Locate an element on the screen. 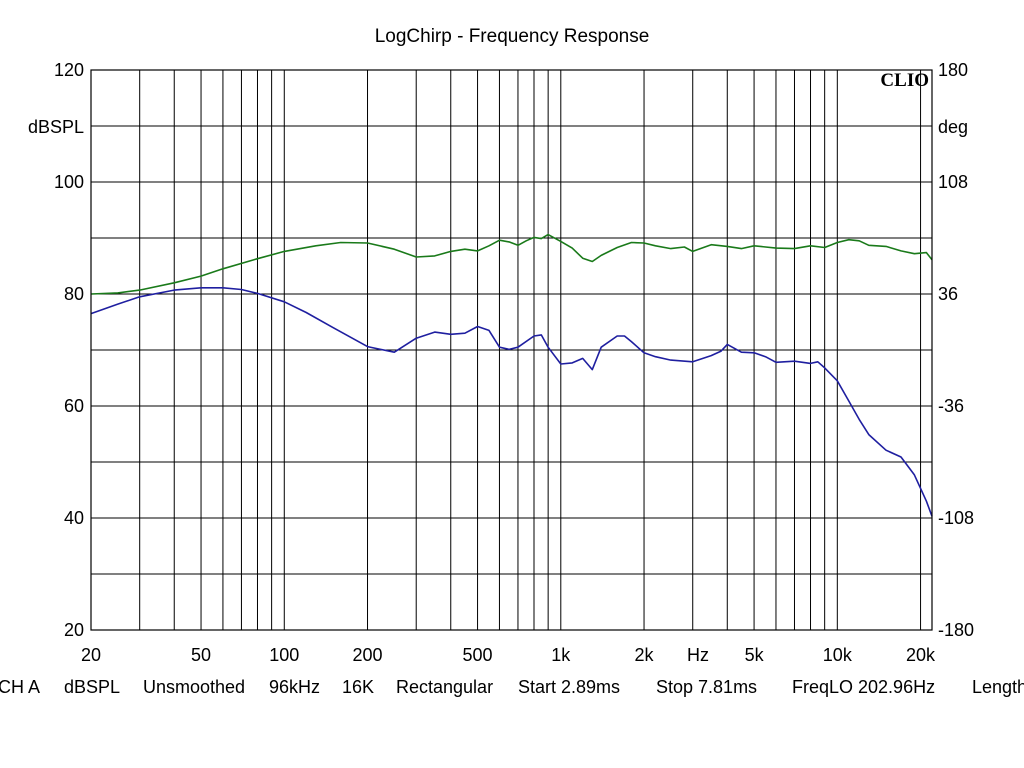 The image size is (1024, 768). y-right-tick-label: 108 is located at coordinates (953, 182).